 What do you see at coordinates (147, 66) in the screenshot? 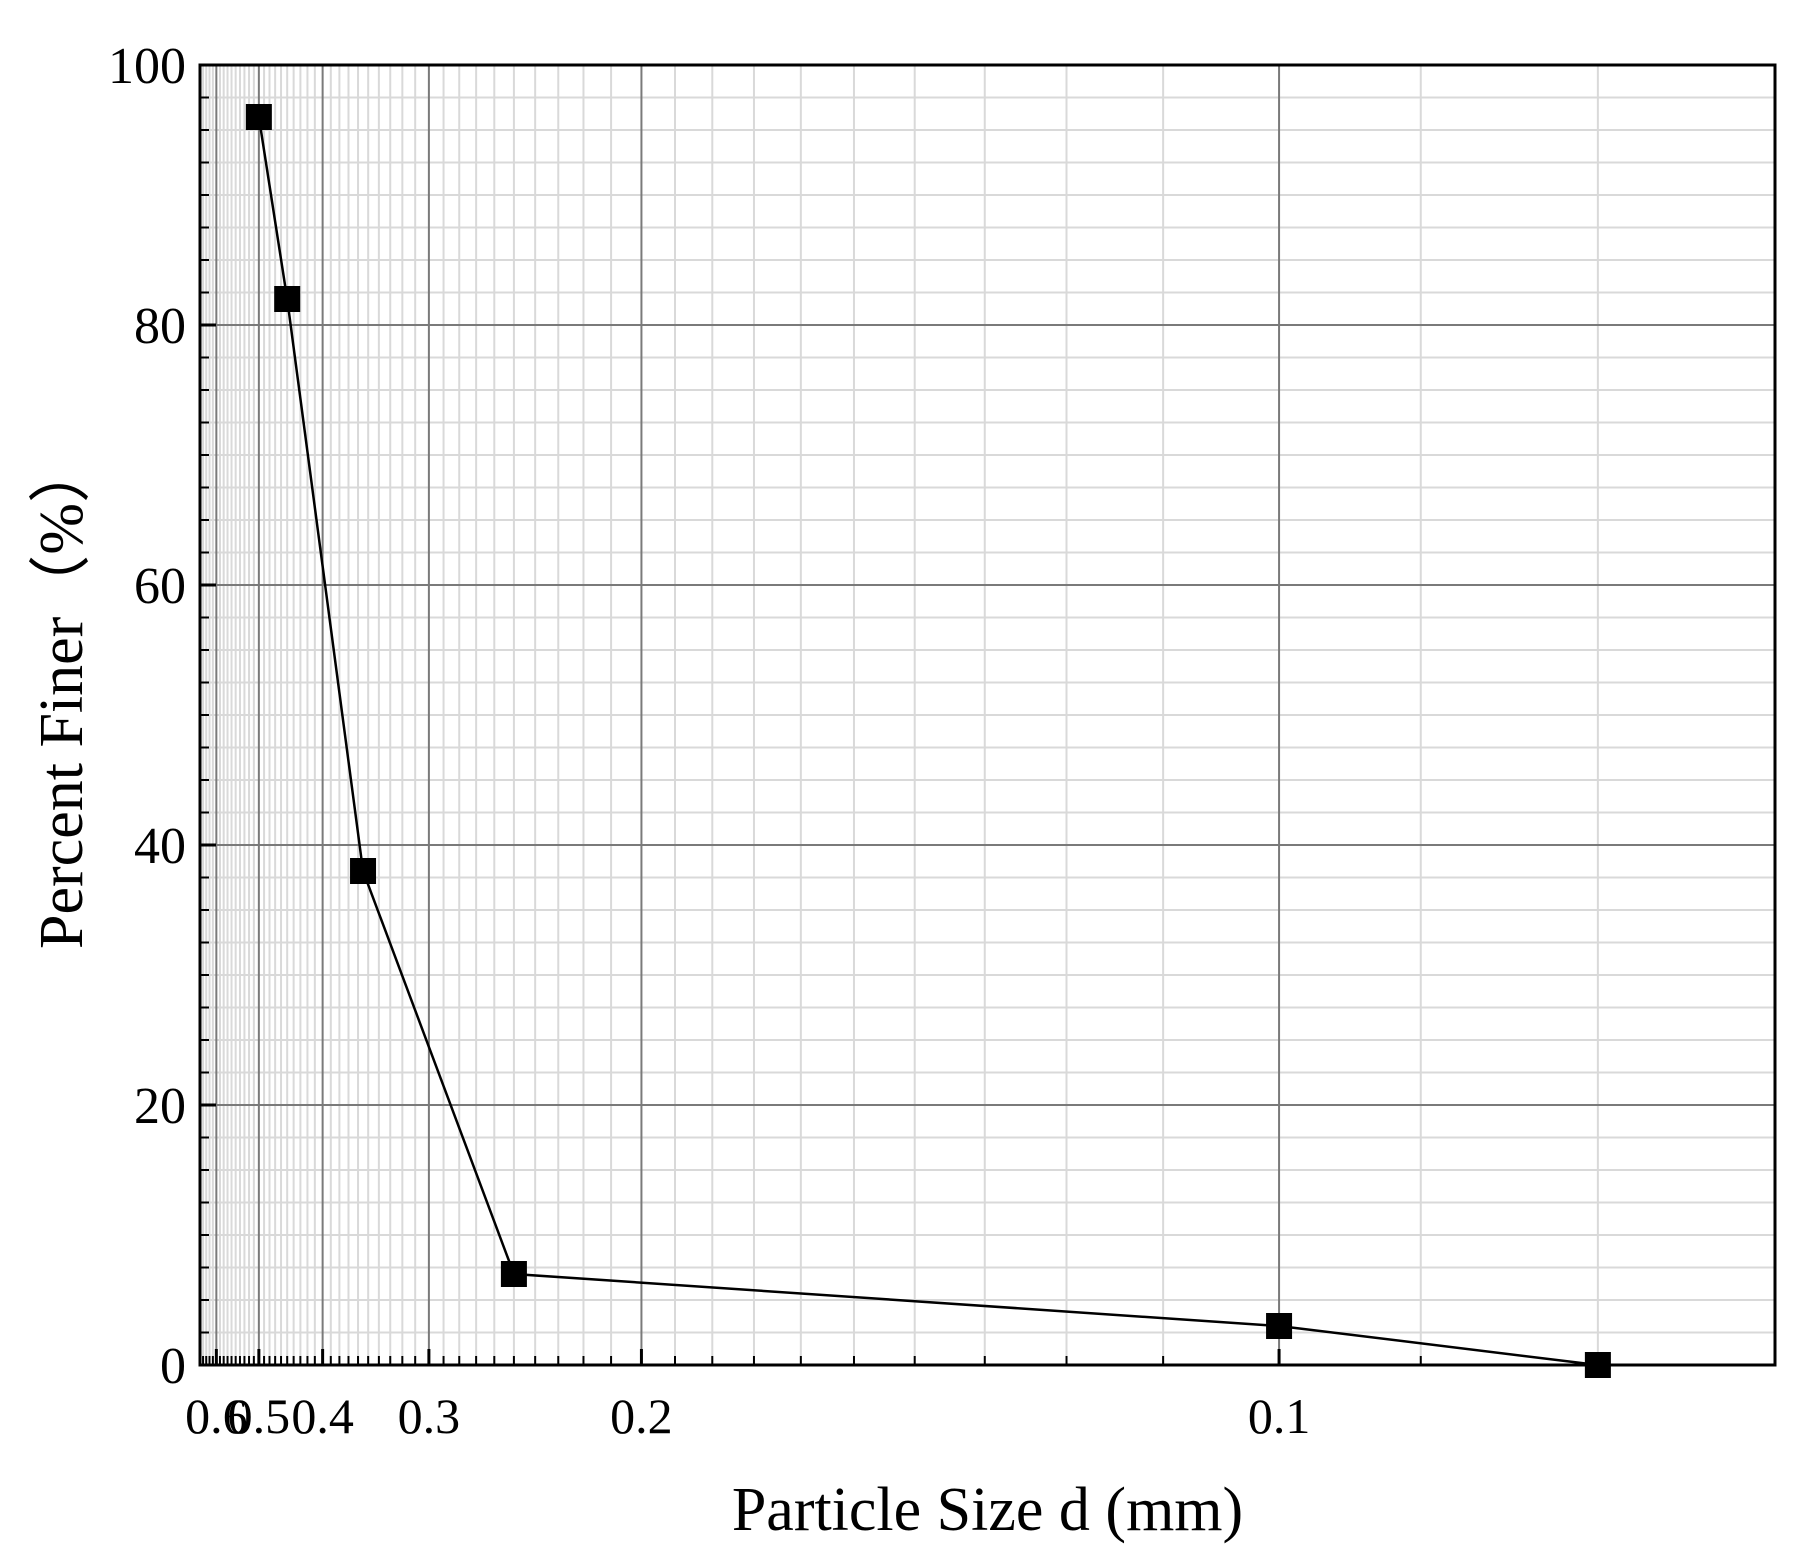
I see `y-tick-label: 100` at bounding box center [147, 66].